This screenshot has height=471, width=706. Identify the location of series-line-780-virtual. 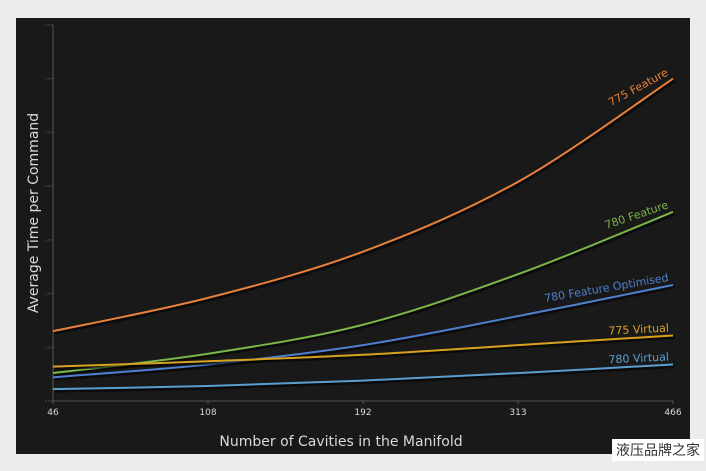
(363, 377).